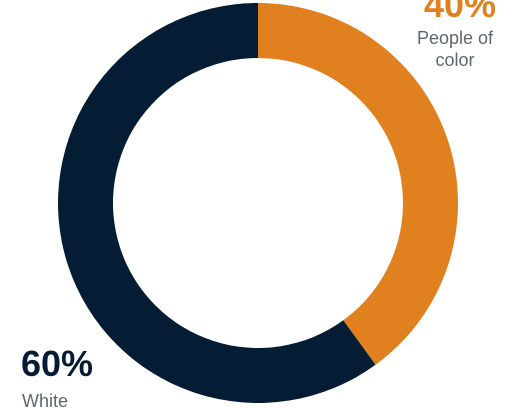  I want to click on data-label-white-percent: 60%, so click(57, 363).